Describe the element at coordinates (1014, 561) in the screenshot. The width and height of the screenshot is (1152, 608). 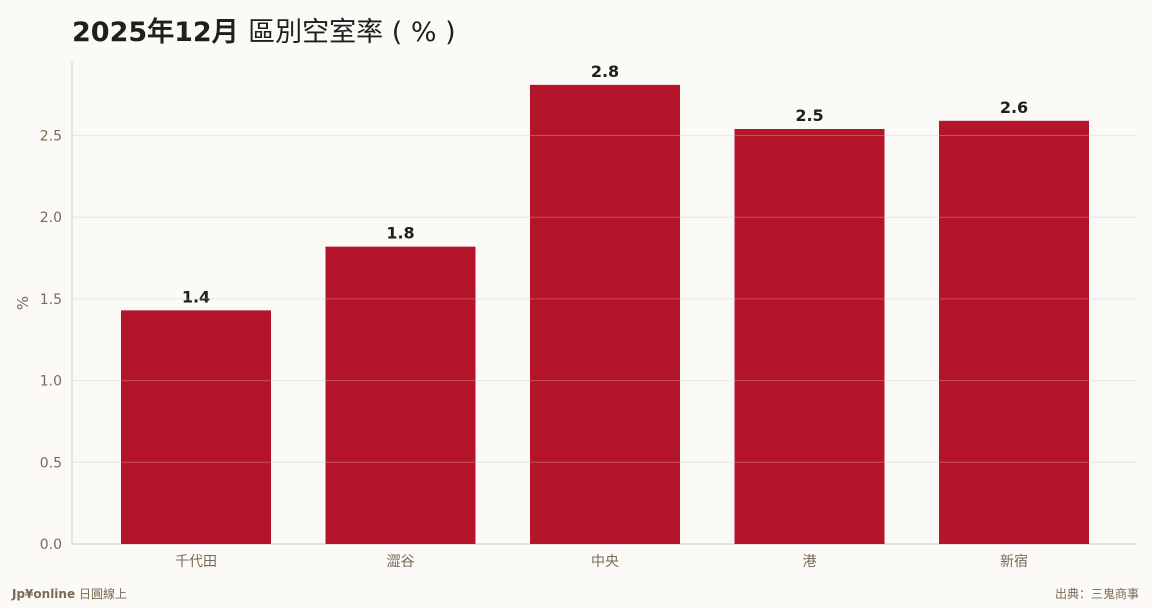
I see `x-tick-label: 新宿` at that location.